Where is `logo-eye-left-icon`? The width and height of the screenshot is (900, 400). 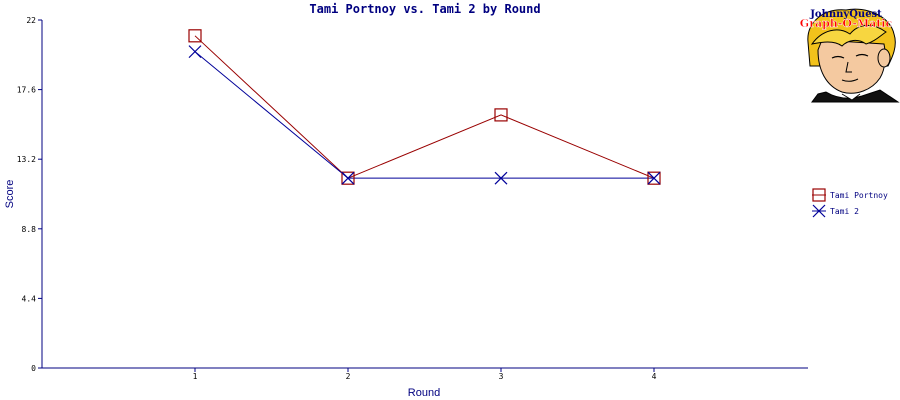
logo-eye-left-icon is located at coordinates (838, 57).